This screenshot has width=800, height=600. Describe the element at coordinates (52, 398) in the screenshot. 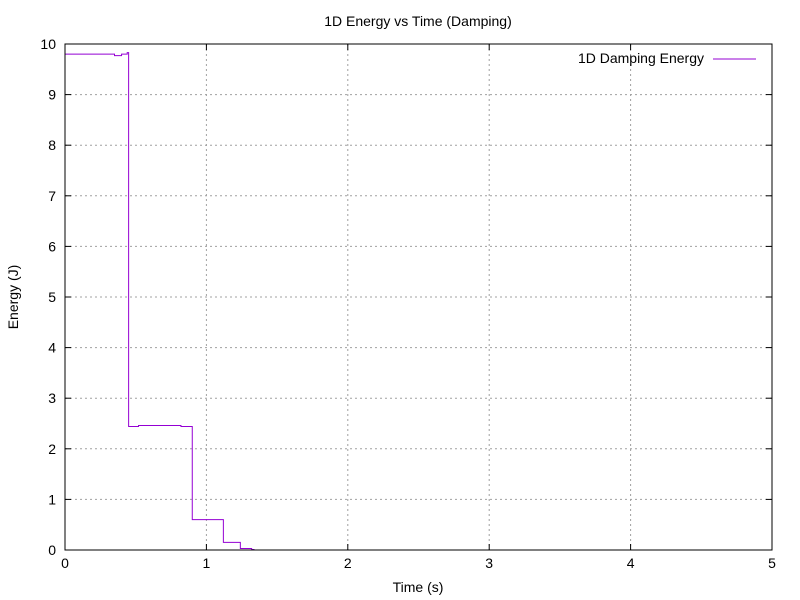

I see `y-tick-label: 3` at that location.